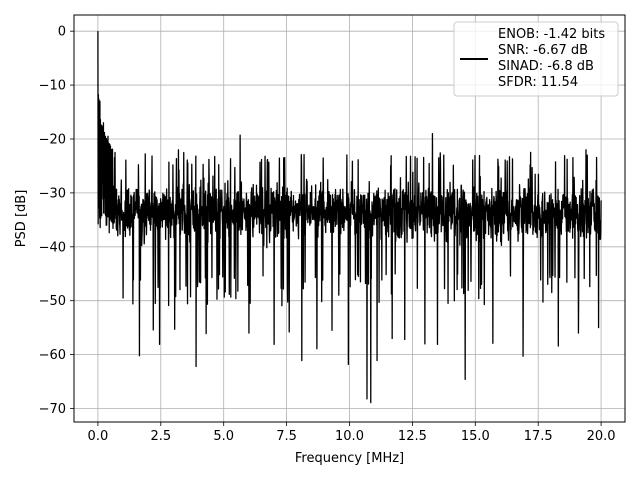 The width and height of the screenshot is (640, 480). I want to click on x-tick-label: 20.0, so click(601, 436).